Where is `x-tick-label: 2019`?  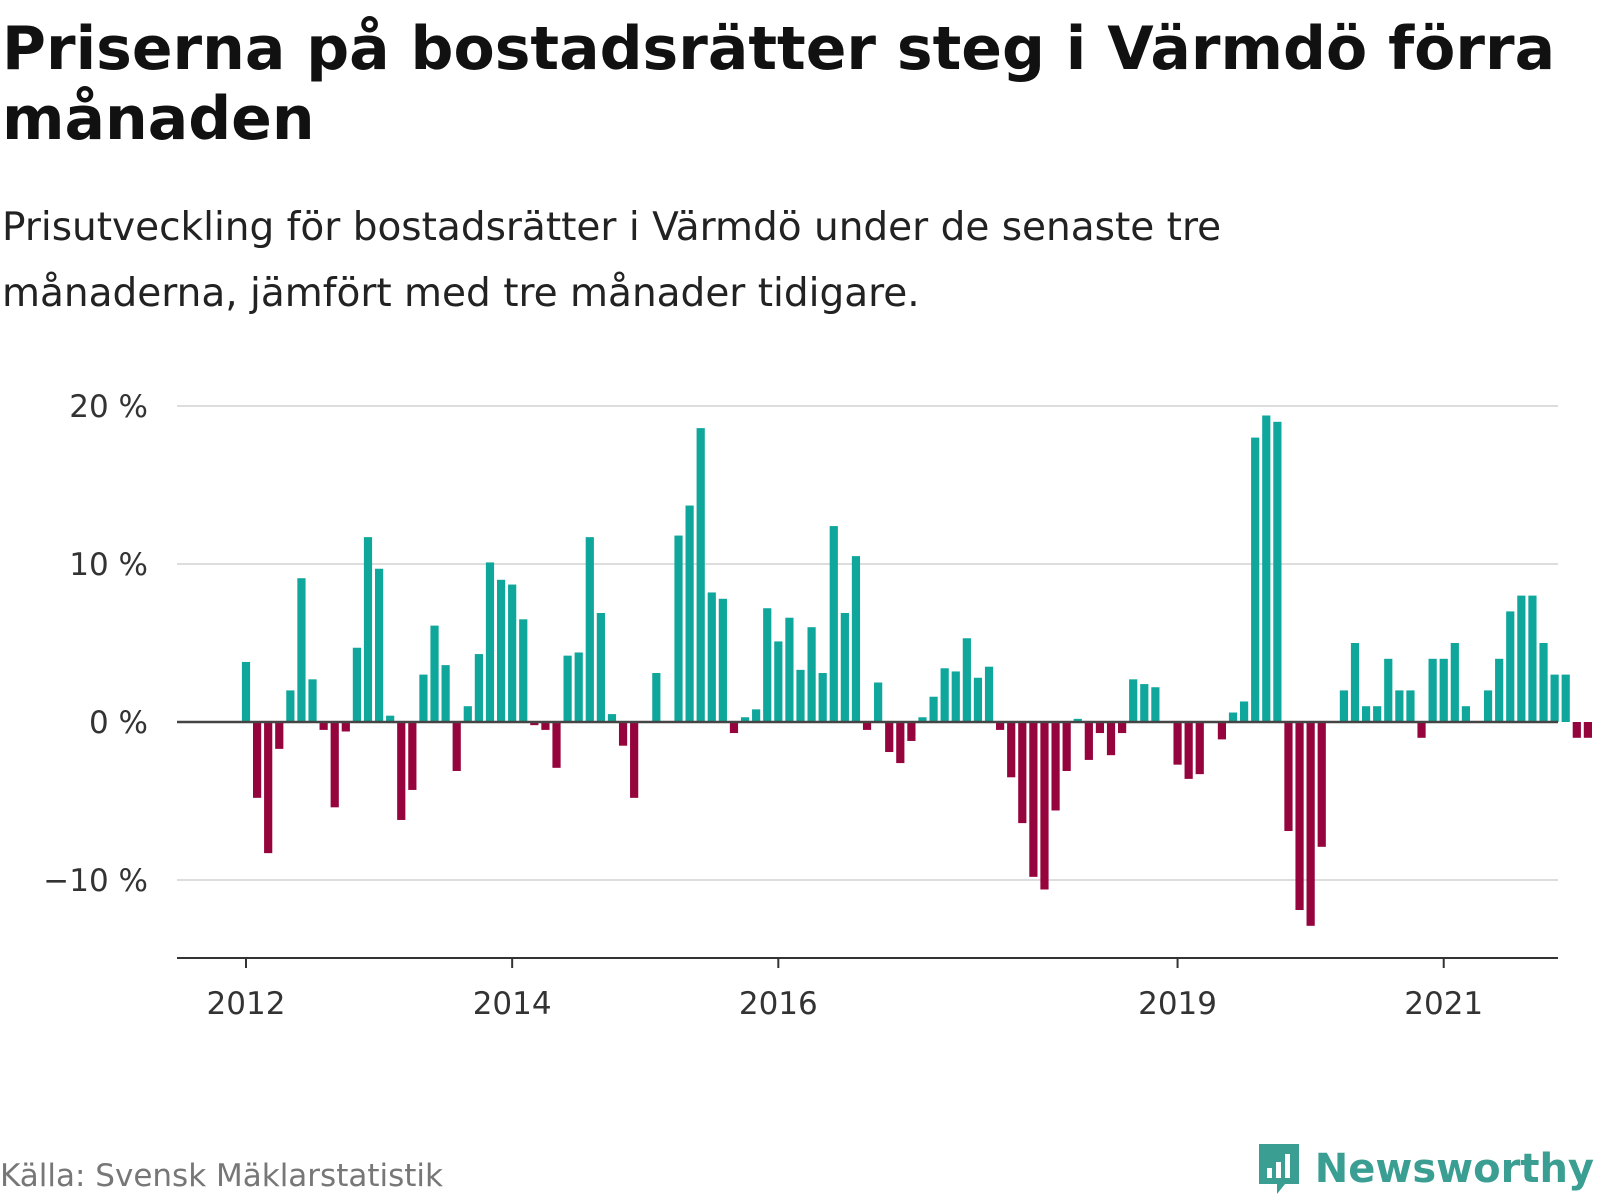 x-tick-label: 2019 is located at coordinates (1177, 1004).